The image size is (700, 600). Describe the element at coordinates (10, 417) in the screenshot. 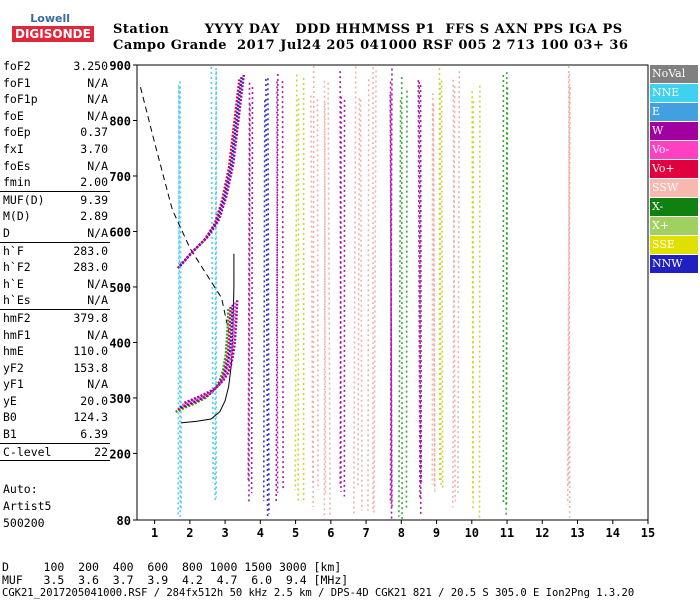

I see `param-label: B0` at that location.